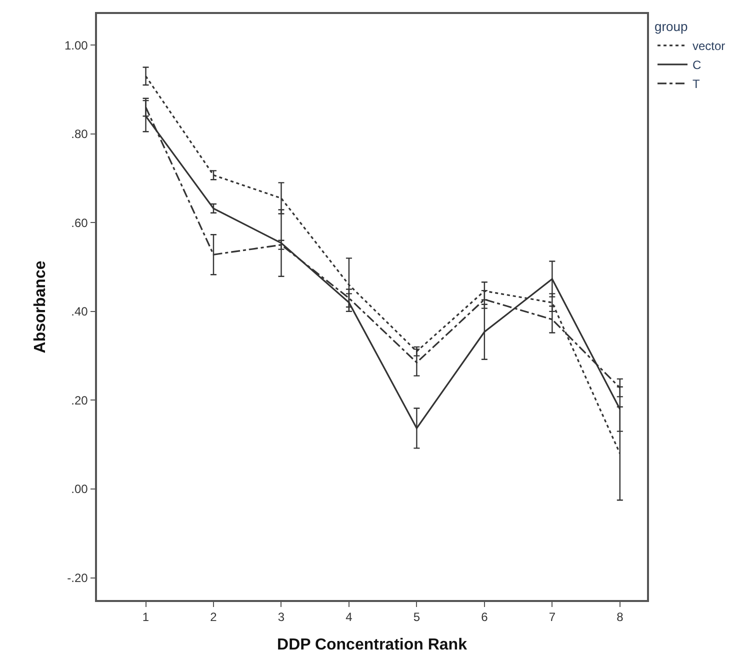 The height and width of the screenshot is (666, 742). What do you see at coordinates (697, 65) in the screenshot?
I see `legend-label: C` at bounding box center [697, 65].